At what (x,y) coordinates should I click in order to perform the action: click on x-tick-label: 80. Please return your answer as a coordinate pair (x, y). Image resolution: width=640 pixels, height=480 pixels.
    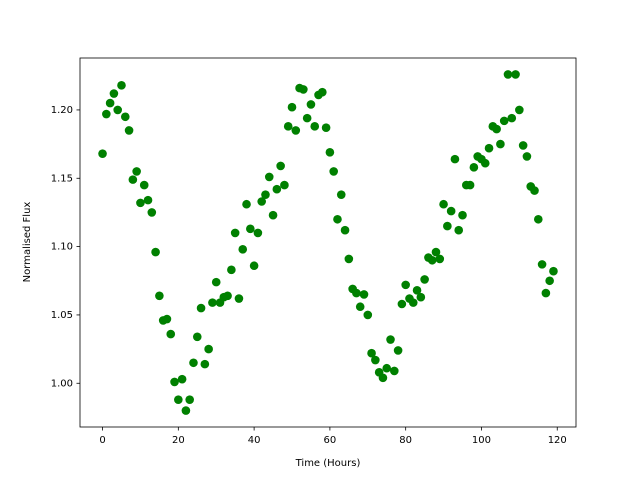
    Looking at the image, I should click on (405, 440).